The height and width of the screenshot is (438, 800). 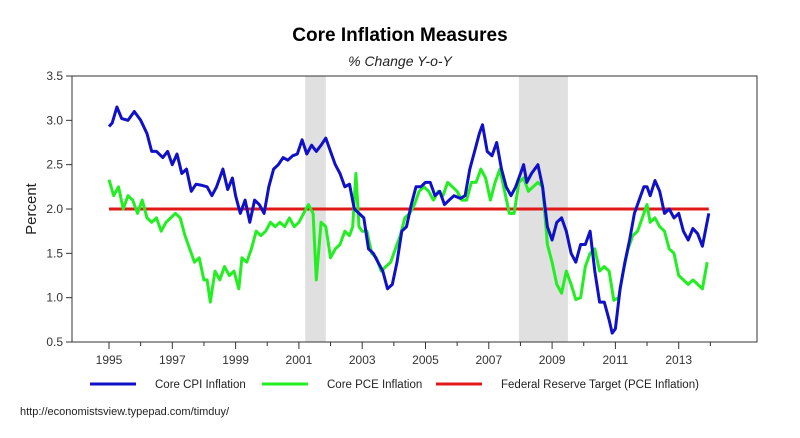 What do you see at coordinates (54, 76) in the screenshot?
I see `y-tick-label: 3.5` at bounding box center [54, 76].